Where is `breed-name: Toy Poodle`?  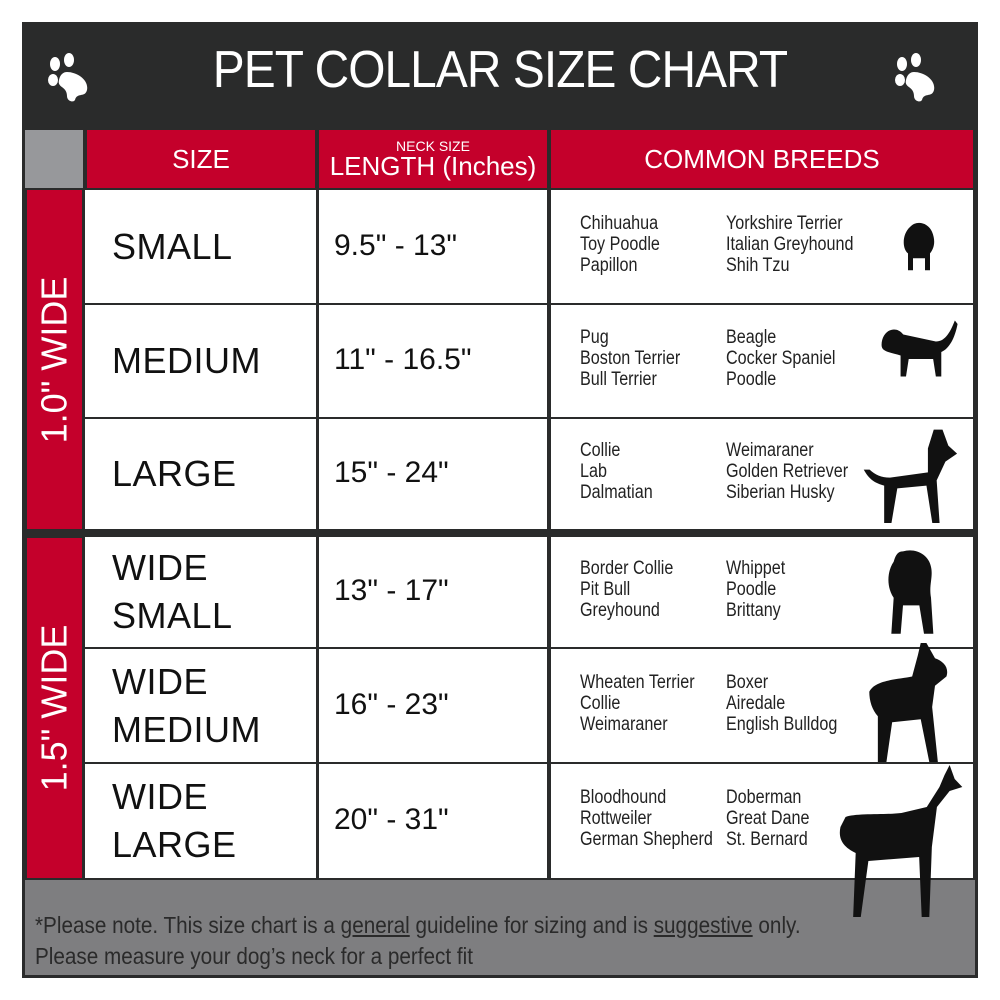 breed-name: Toy Poodle is located at coordinates (620, 244).